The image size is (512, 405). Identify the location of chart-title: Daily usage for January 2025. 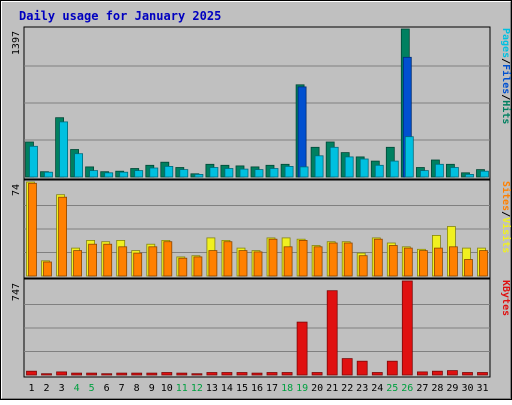
(120, 16).